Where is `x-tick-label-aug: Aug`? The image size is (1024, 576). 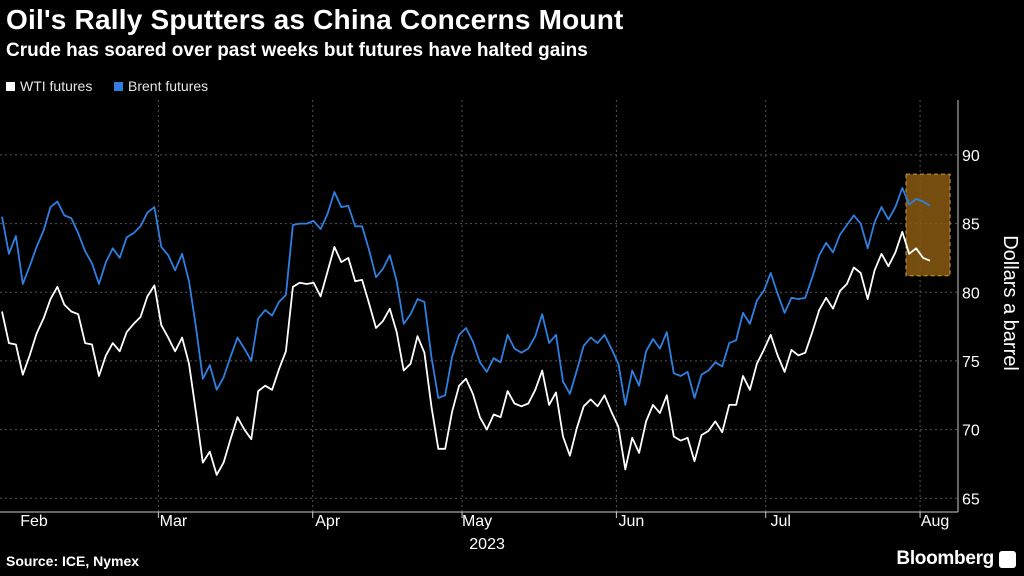
x-tick-label-aug: Aug is located at coordinates (935, 521).